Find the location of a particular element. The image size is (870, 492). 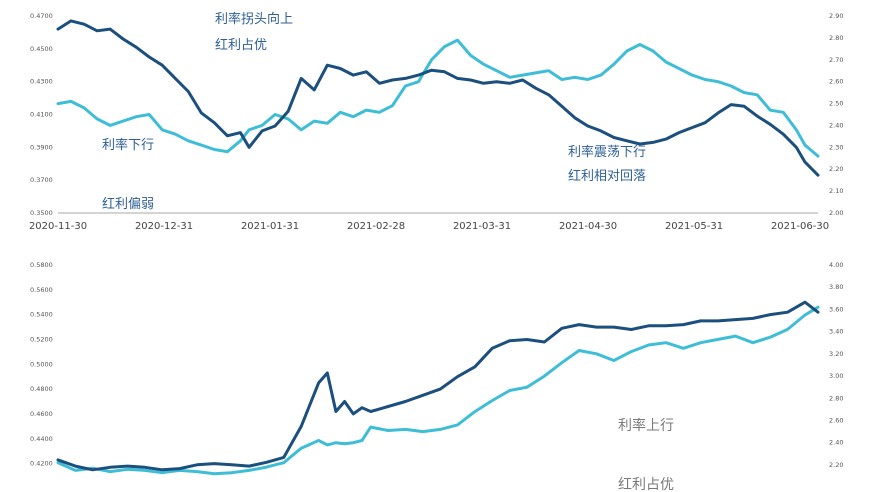

bottom-right-tick-label: 3.80 is located at coordinates (836, 287).